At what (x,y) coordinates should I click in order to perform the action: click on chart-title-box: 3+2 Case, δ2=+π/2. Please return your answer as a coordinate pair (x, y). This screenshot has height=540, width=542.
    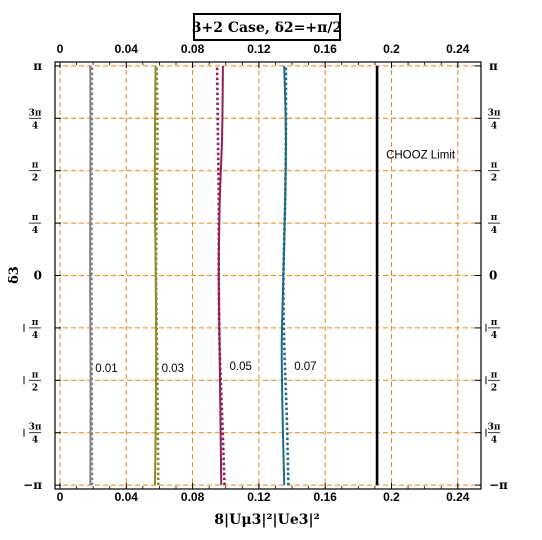
    Looking at the image, I should click on (267, 27).